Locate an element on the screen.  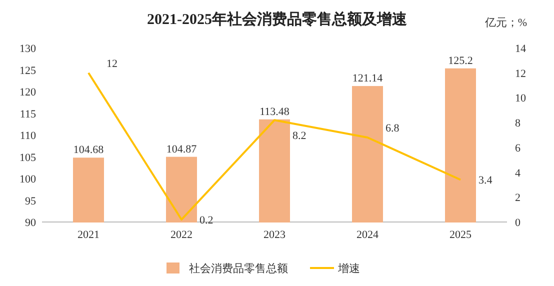
y-tick-label: 90 is located at coordinates (30, 223).